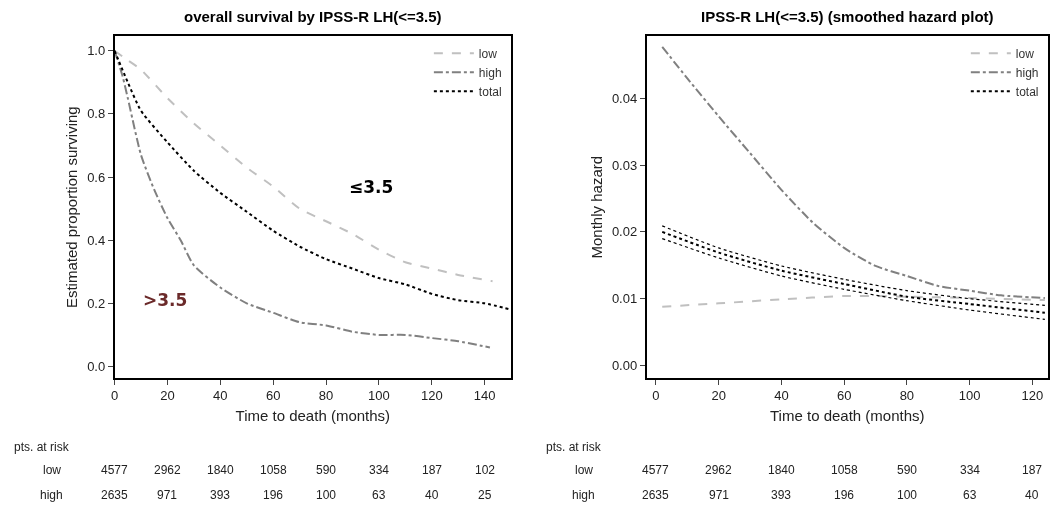 This screenshot has width=1052, height=518. I want to click on chart-title: overall survival by IPSS-R LH(<=3.5), so click(313, 16).